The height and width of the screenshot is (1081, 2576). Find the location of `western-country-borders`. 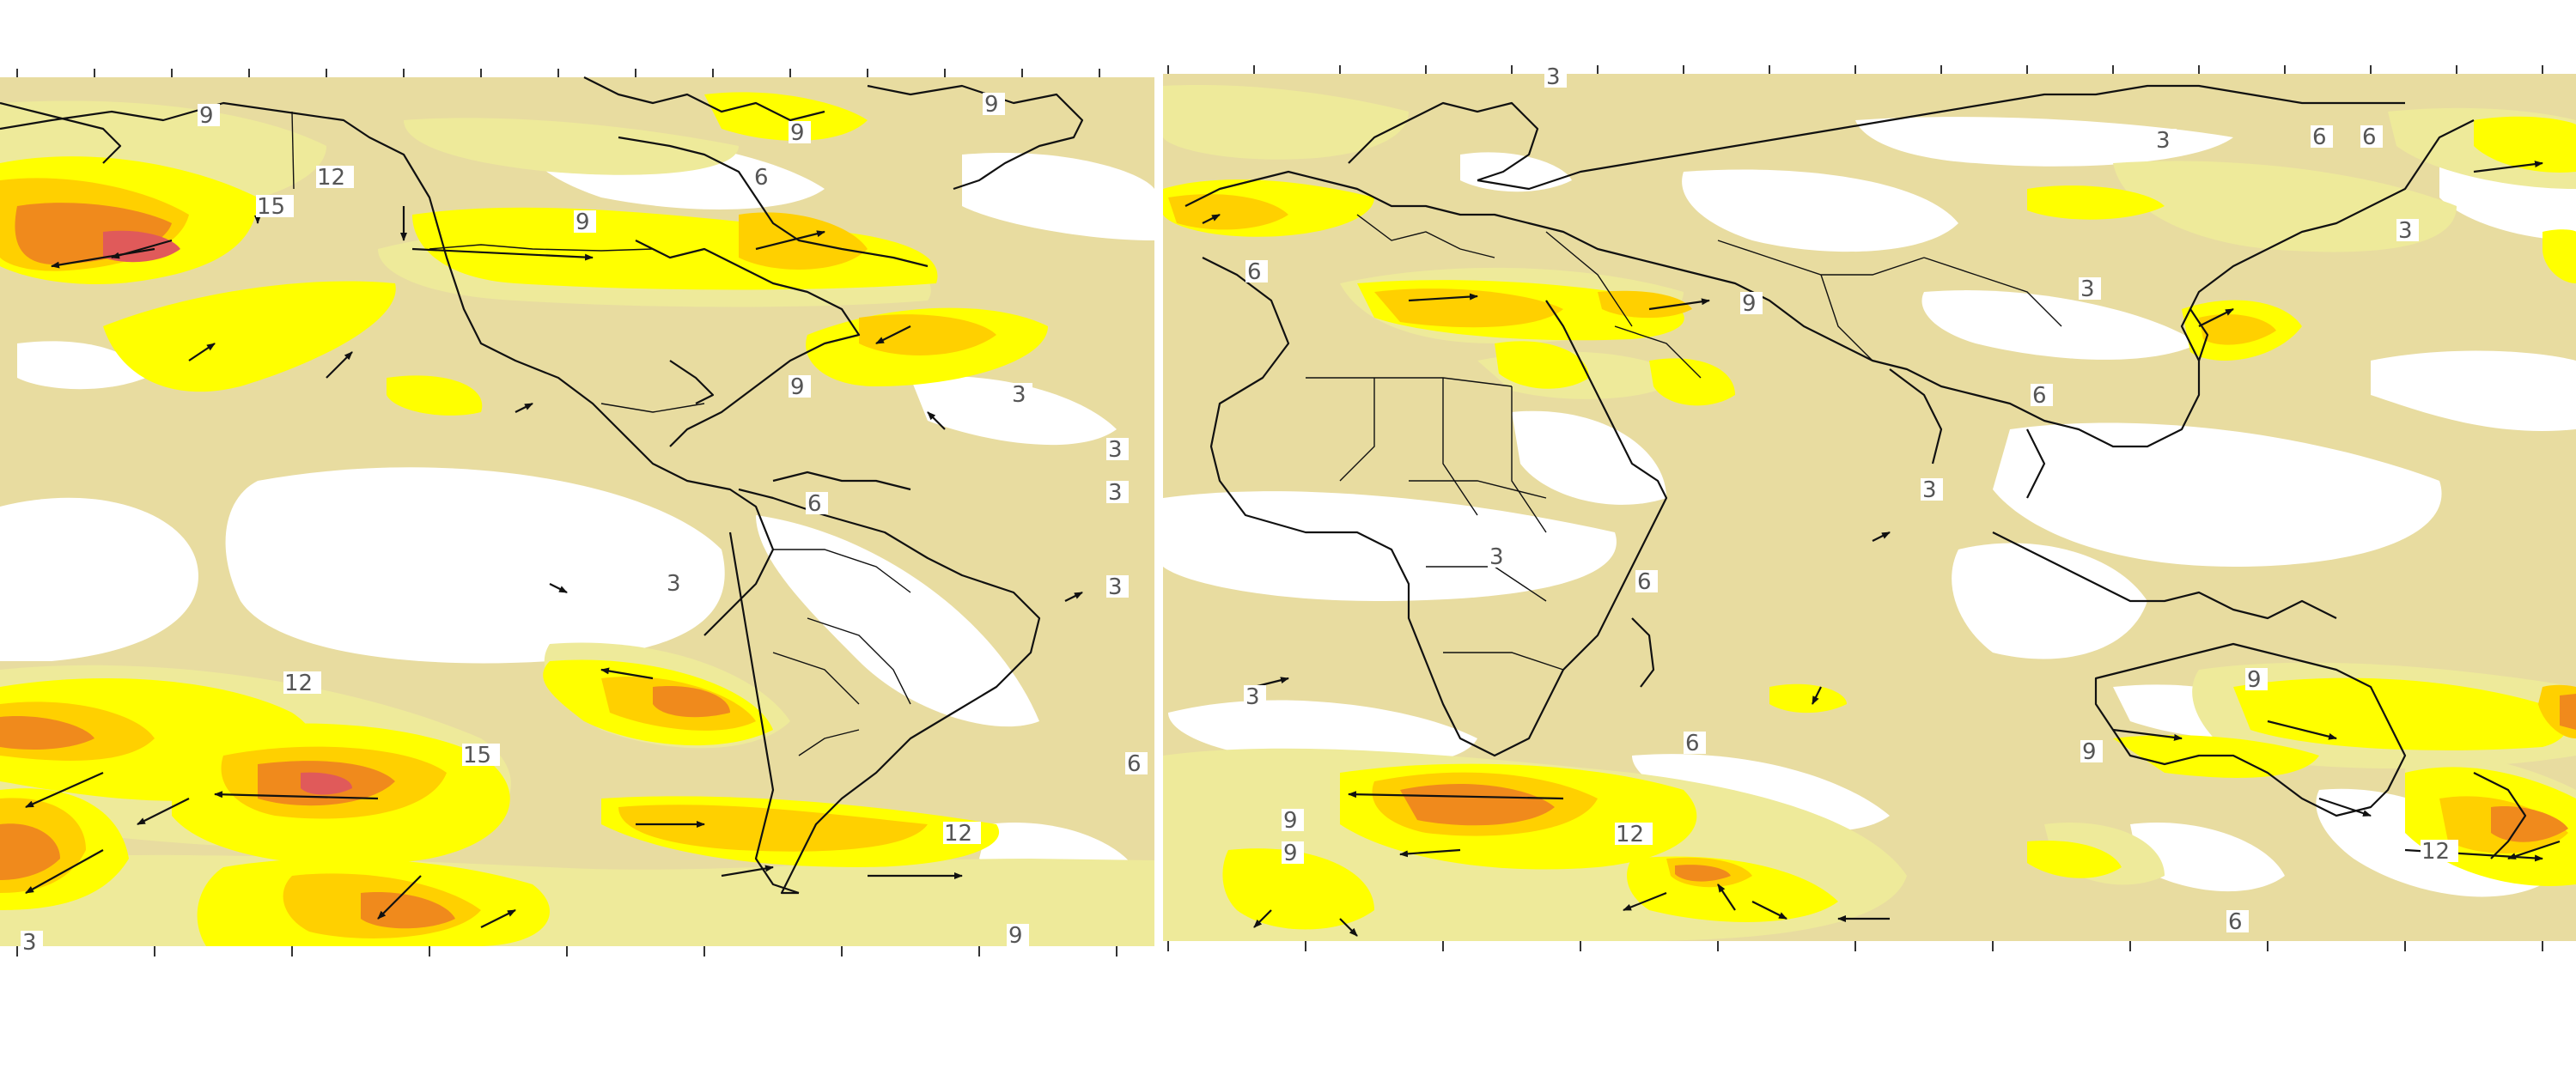

western-country-borders is located at coordinates (601, 433).